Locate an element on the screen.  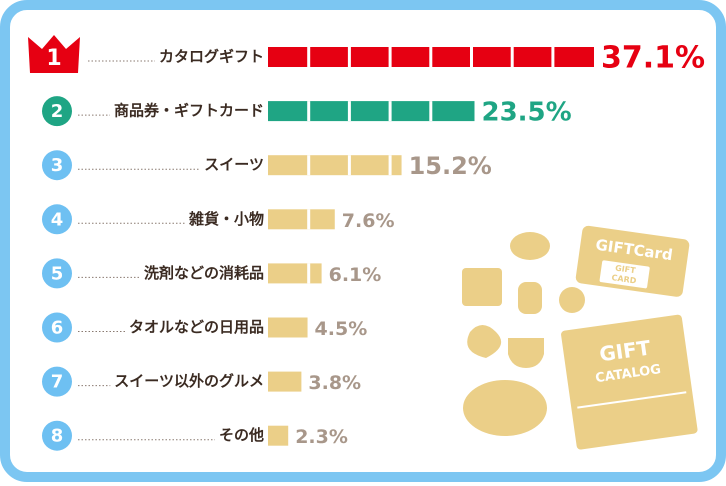
ribbon is located at coordinates (632, 400).